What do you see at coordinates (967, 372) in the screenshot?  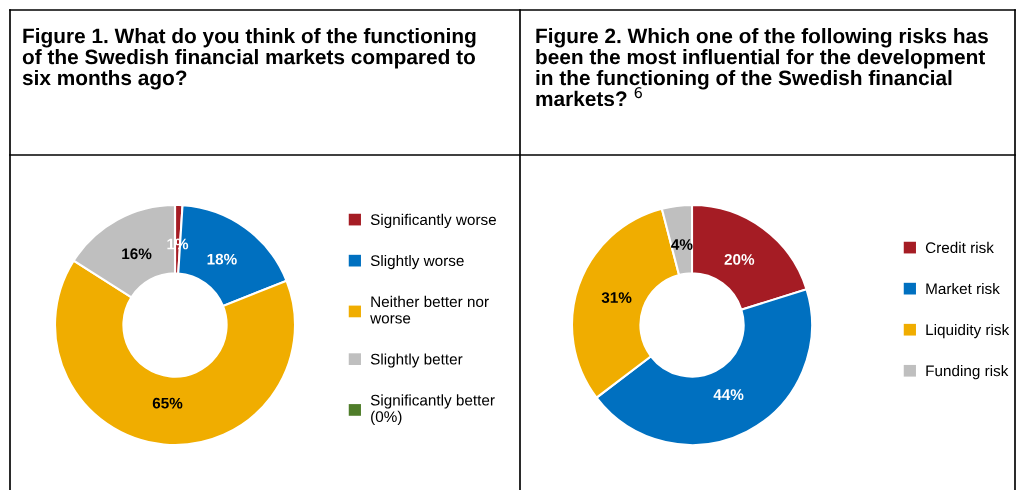 I see `legend-label: Funding risk` at bounding box center [967, 372].